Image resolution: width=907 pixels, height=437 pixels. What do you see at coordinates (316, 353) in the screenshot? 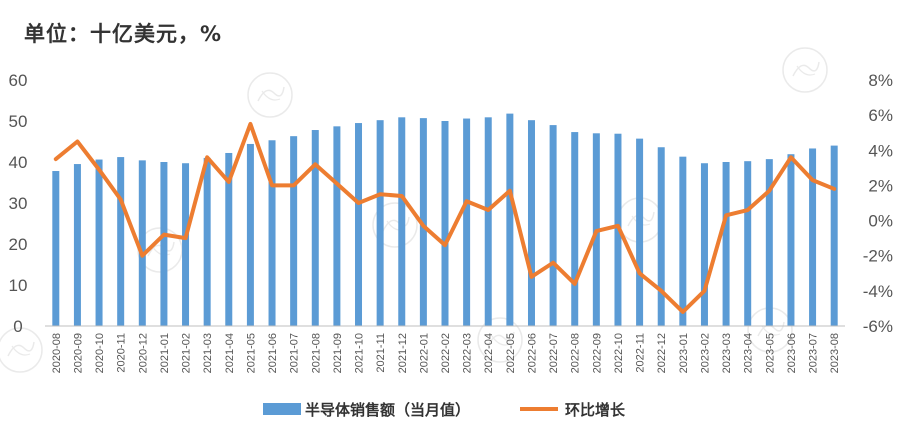
I see `x-tick-label: 2021-08` at bounding box center [316, 353].